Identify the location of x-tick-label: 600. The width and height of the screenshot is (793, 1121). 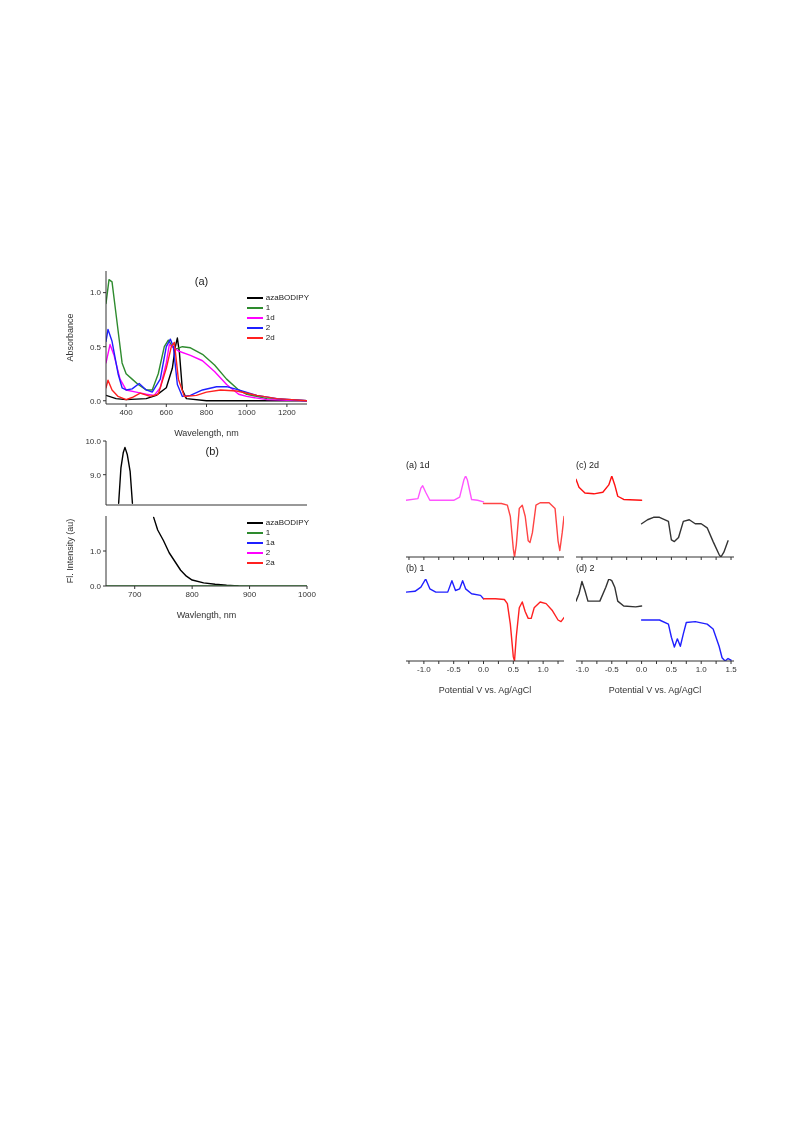
(166, 412).